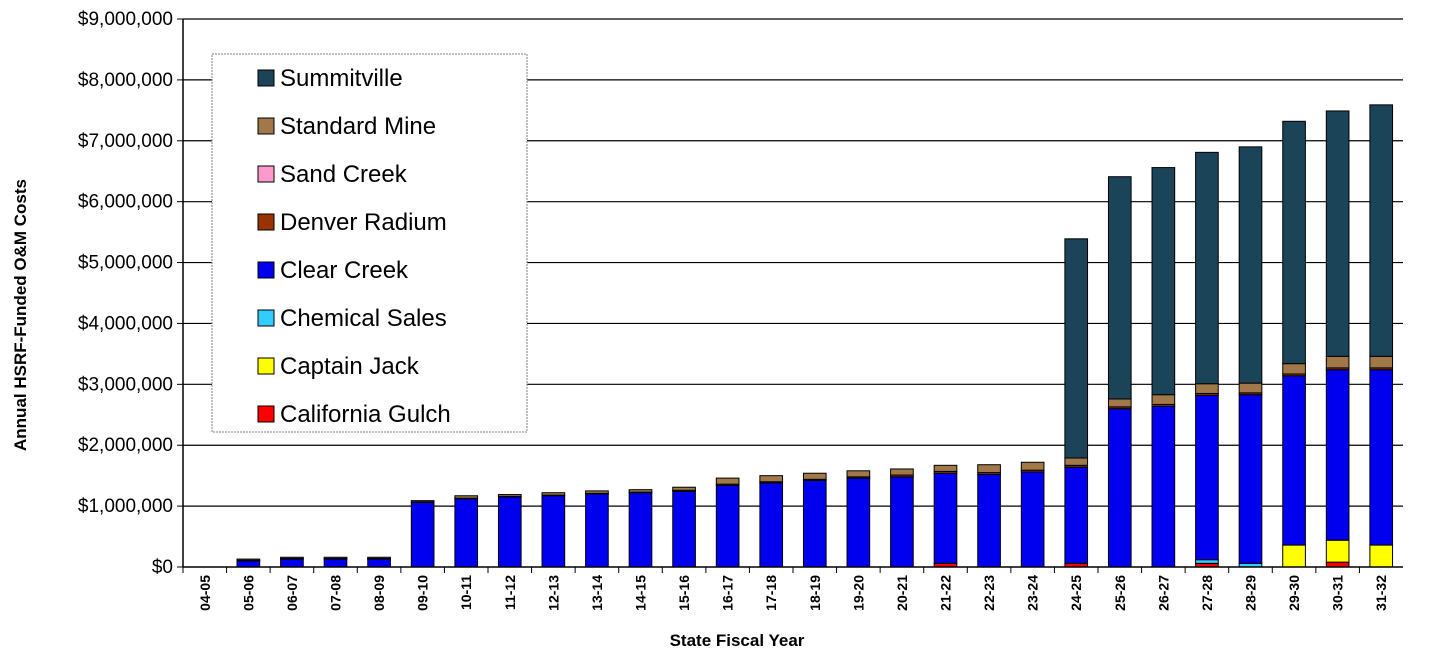  Describe the element at coordinates (1251, 593) in the screenshot. I see `x-tick-label: 28-29` at that location.